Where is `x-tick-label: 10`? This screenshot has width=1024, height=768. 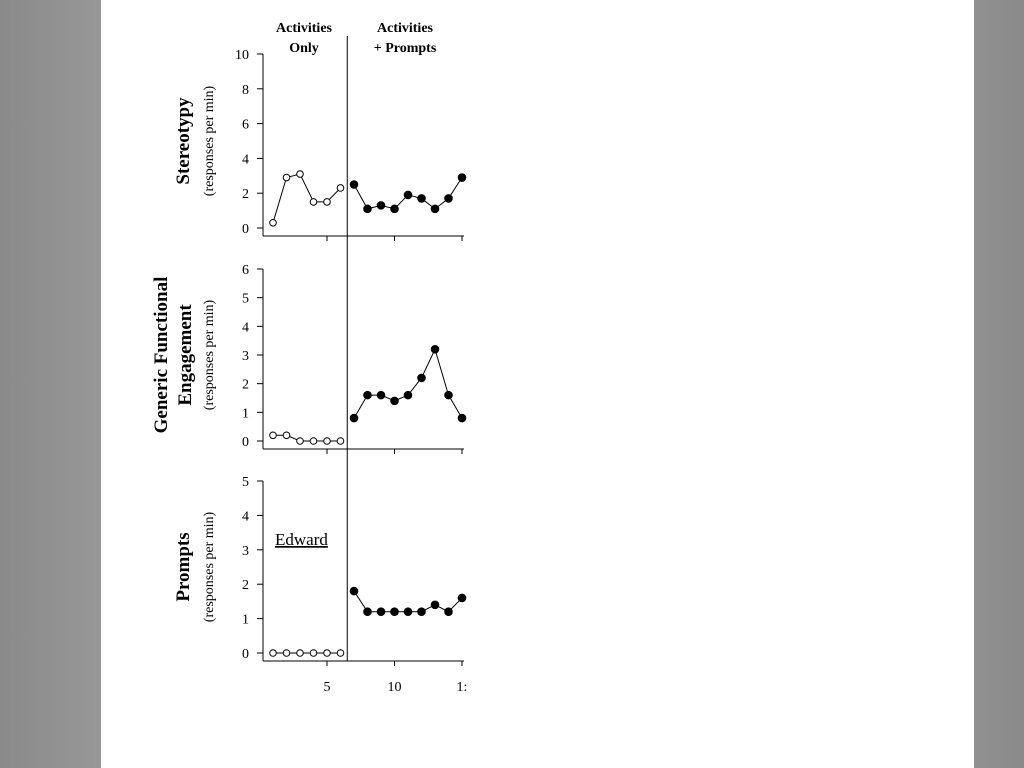
x-tick-label: 10 is located at coordinates (395, 687).